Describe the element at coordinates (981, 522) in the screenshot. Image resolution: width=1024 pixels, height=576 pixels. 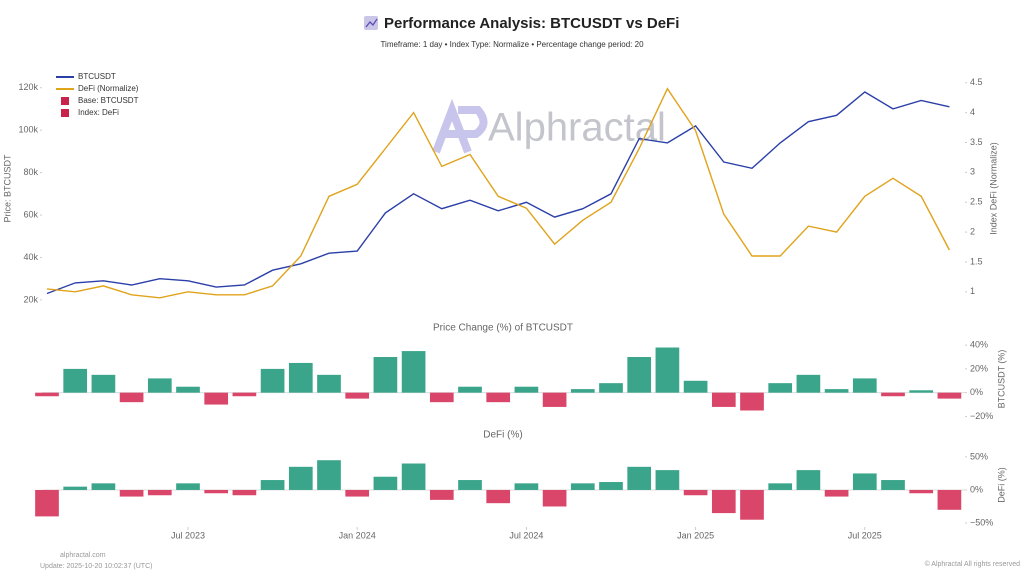
I see `y-tick-label: −50%` at that location.